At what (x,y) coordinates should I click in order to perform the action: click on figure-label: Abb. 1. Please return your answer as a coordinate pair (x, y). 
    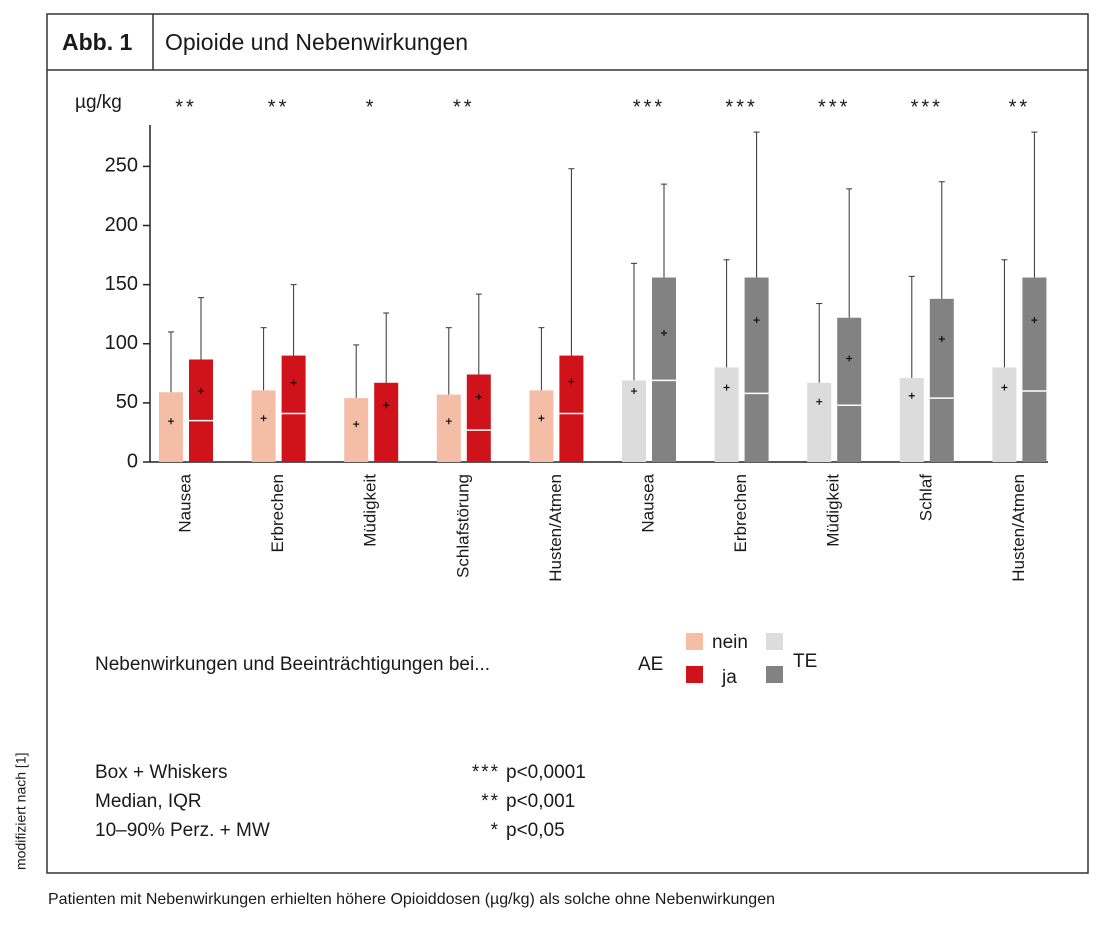
    Looking at the image, I should click on (97, 42).